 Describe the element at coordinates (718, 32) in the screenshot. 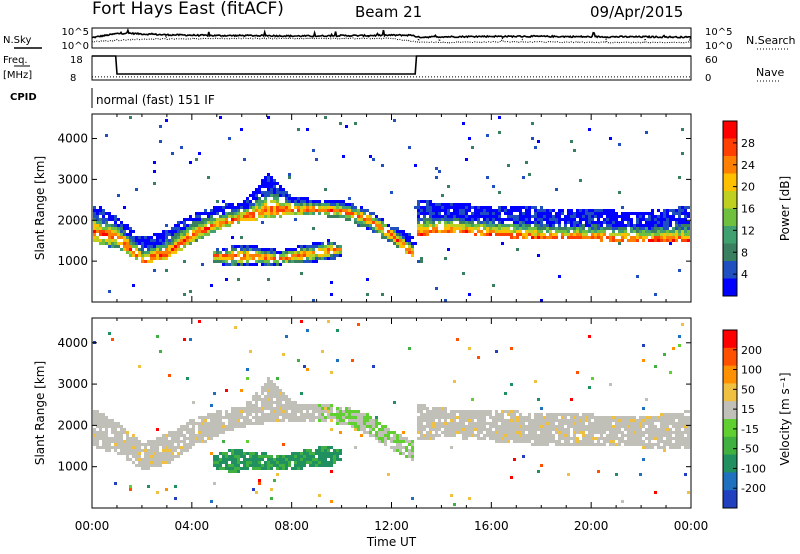

I see `noise-right-tick-label: 10^5` at that location.